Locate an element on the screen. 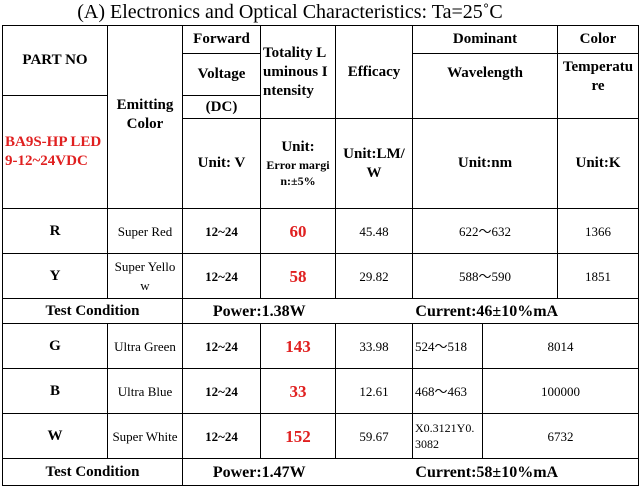  intensity-cell: 58 is located at coordinates (298, 276).